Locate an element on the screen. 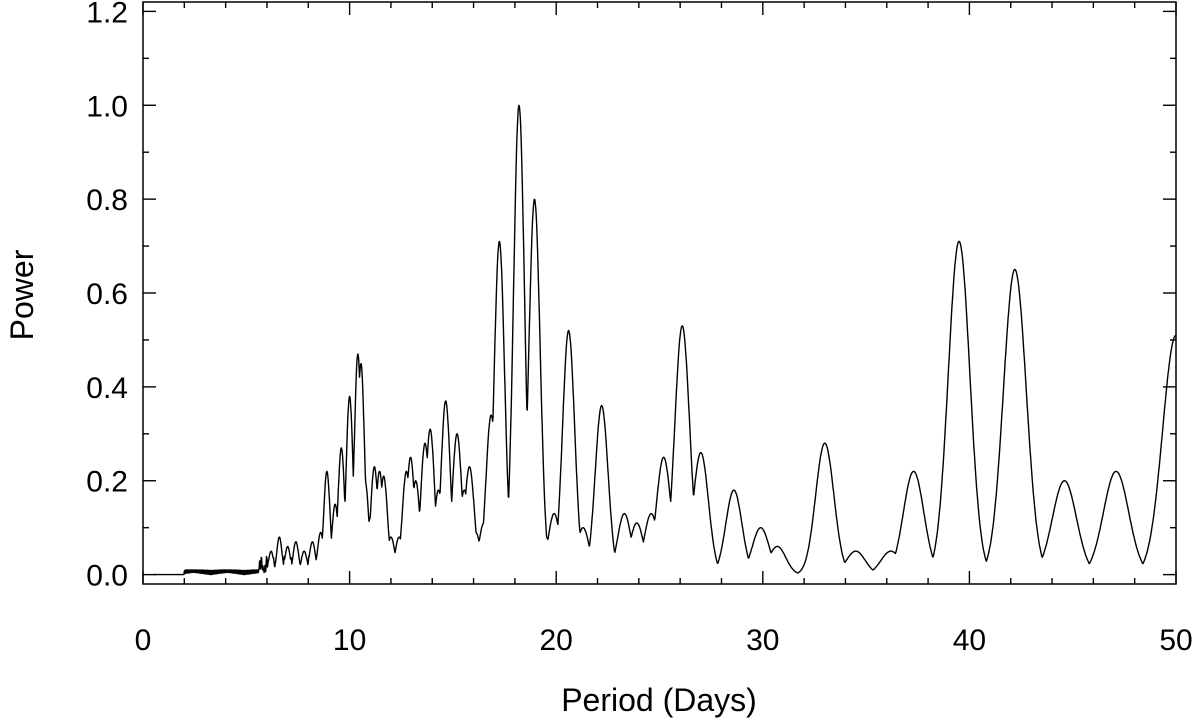 Image resolution: width=1200 pixels, height=723 pixels. x-tick-label: 10 is located at coordinates (349, 640).